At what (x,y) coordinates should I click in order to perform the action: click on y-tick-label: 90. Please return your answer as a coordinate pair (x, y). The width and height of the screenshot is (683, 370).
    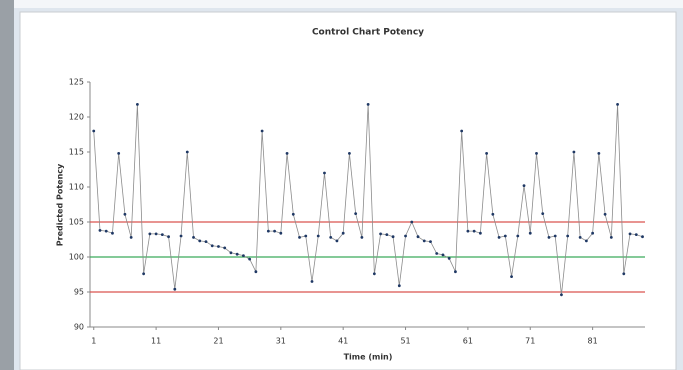
    Looking at the image, I should click on (79, 327).